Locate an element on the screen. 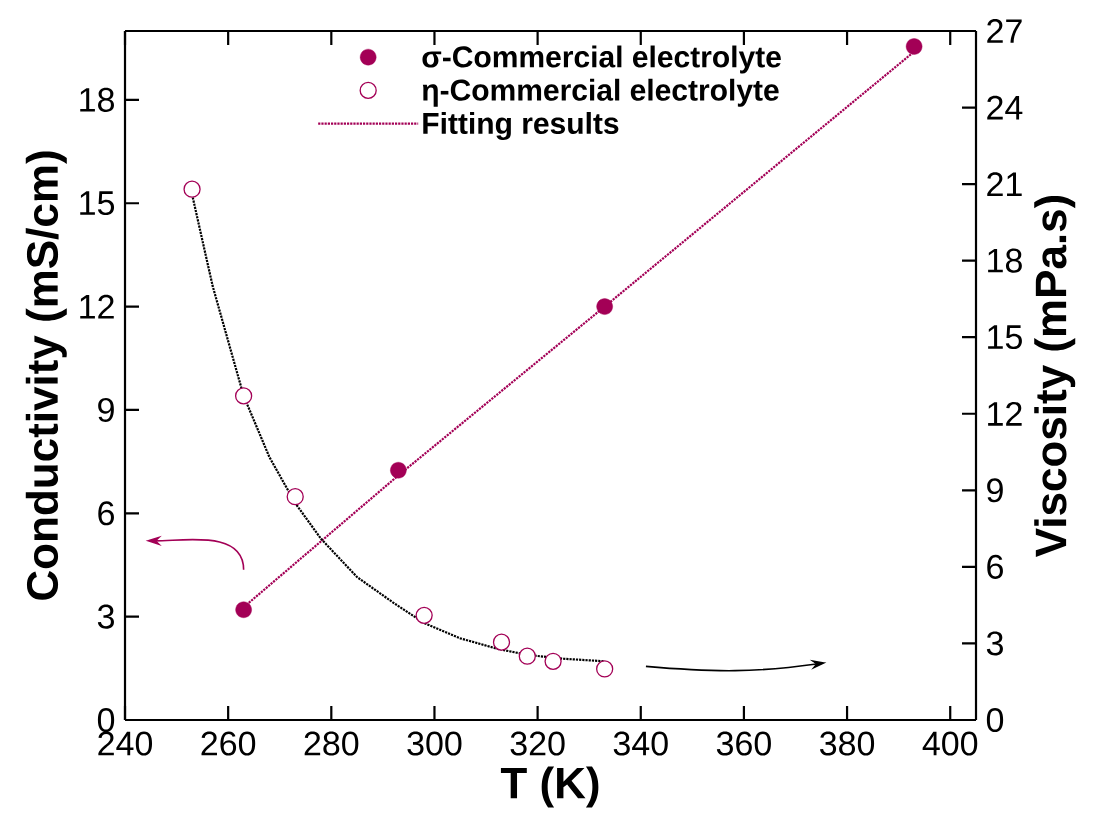 The height and width of the screenshot is (834, 1105). y2-tick-label: 15 is located at coordinates (1005, 337).